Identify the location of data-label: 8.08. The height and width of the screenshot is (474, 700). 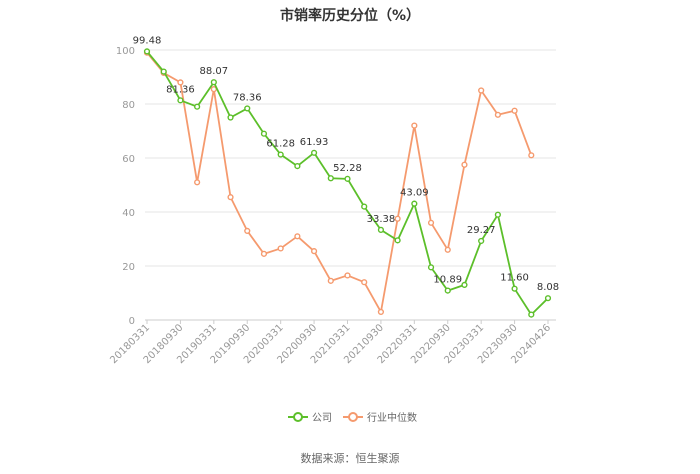
(548, 287).